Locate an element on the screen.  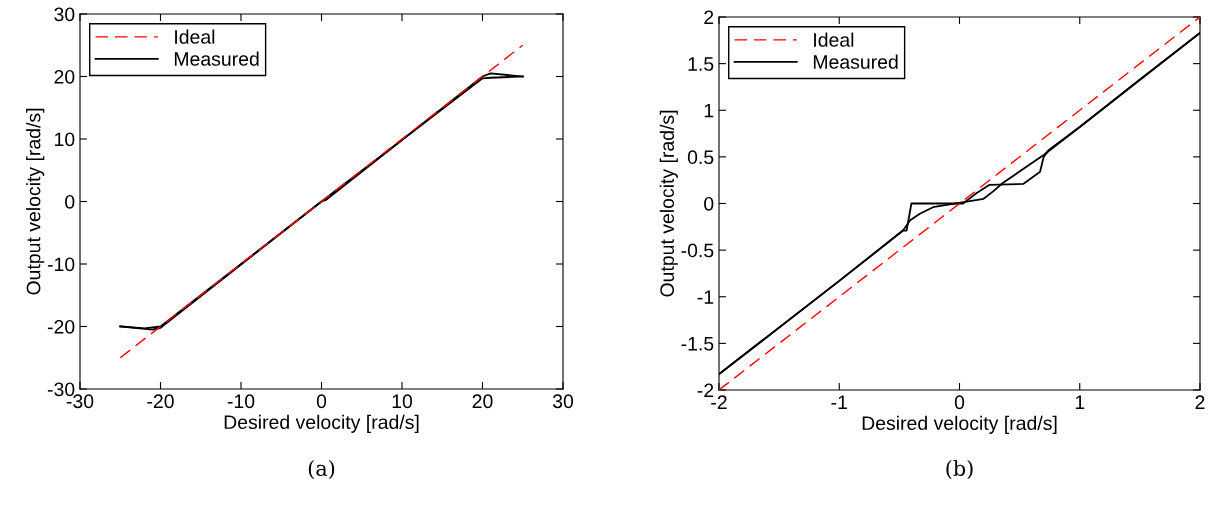
y-tick-label: -10 is located at coordinates (61, 264).